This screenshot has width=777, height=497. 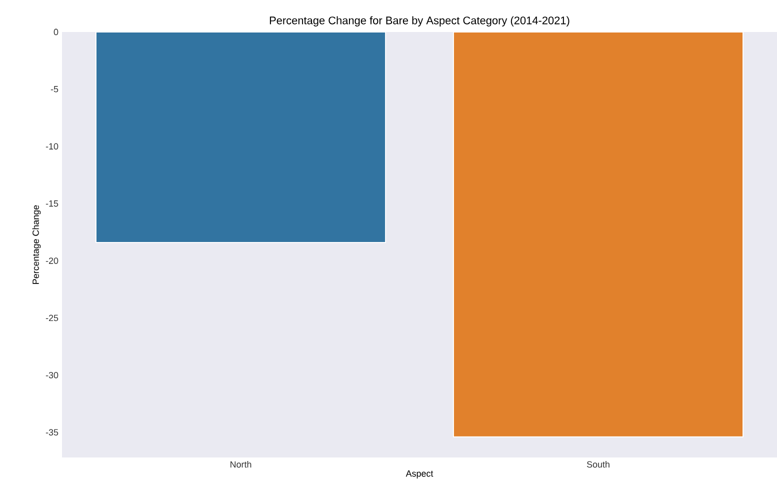 I want to click on y-tick-label: 0, so click(x=56, y=32).